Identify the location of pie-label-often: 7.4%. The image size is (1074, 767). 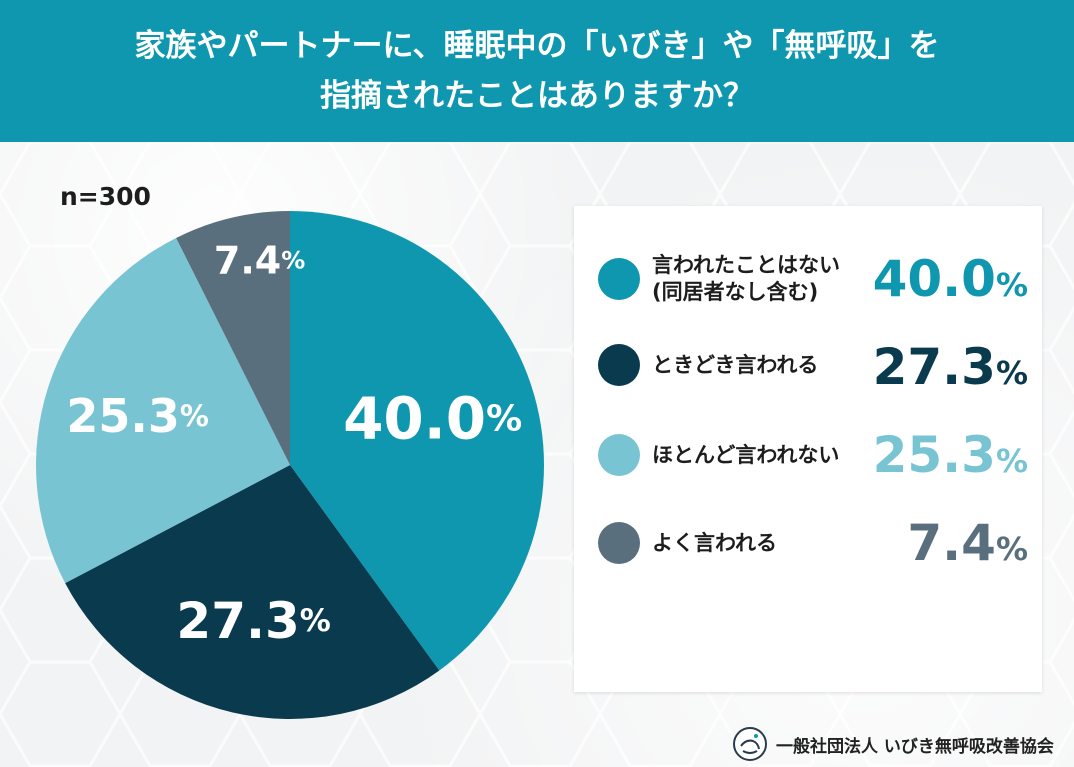
(259, 261).